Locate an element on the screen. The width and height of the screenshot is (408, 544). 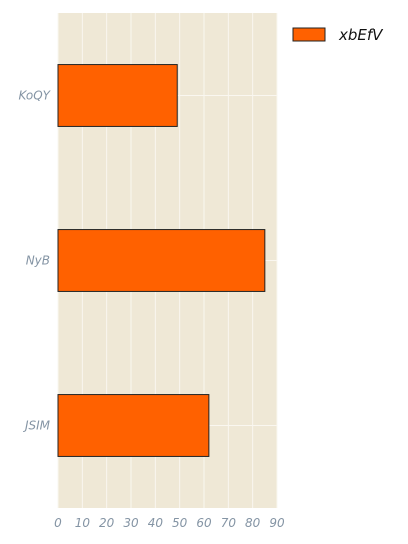
x-tick-label: 10 is located at coordinates (83, 523).